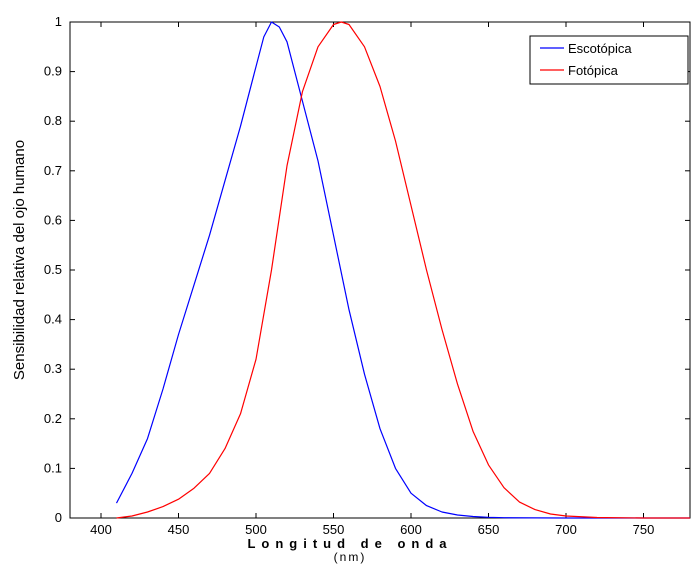 Image resolution: width=691 pixels, height=575 pixels. Describe the element at coordinates (411, 529) in the screenshot. I see `x-tick-label: 600` at that location.